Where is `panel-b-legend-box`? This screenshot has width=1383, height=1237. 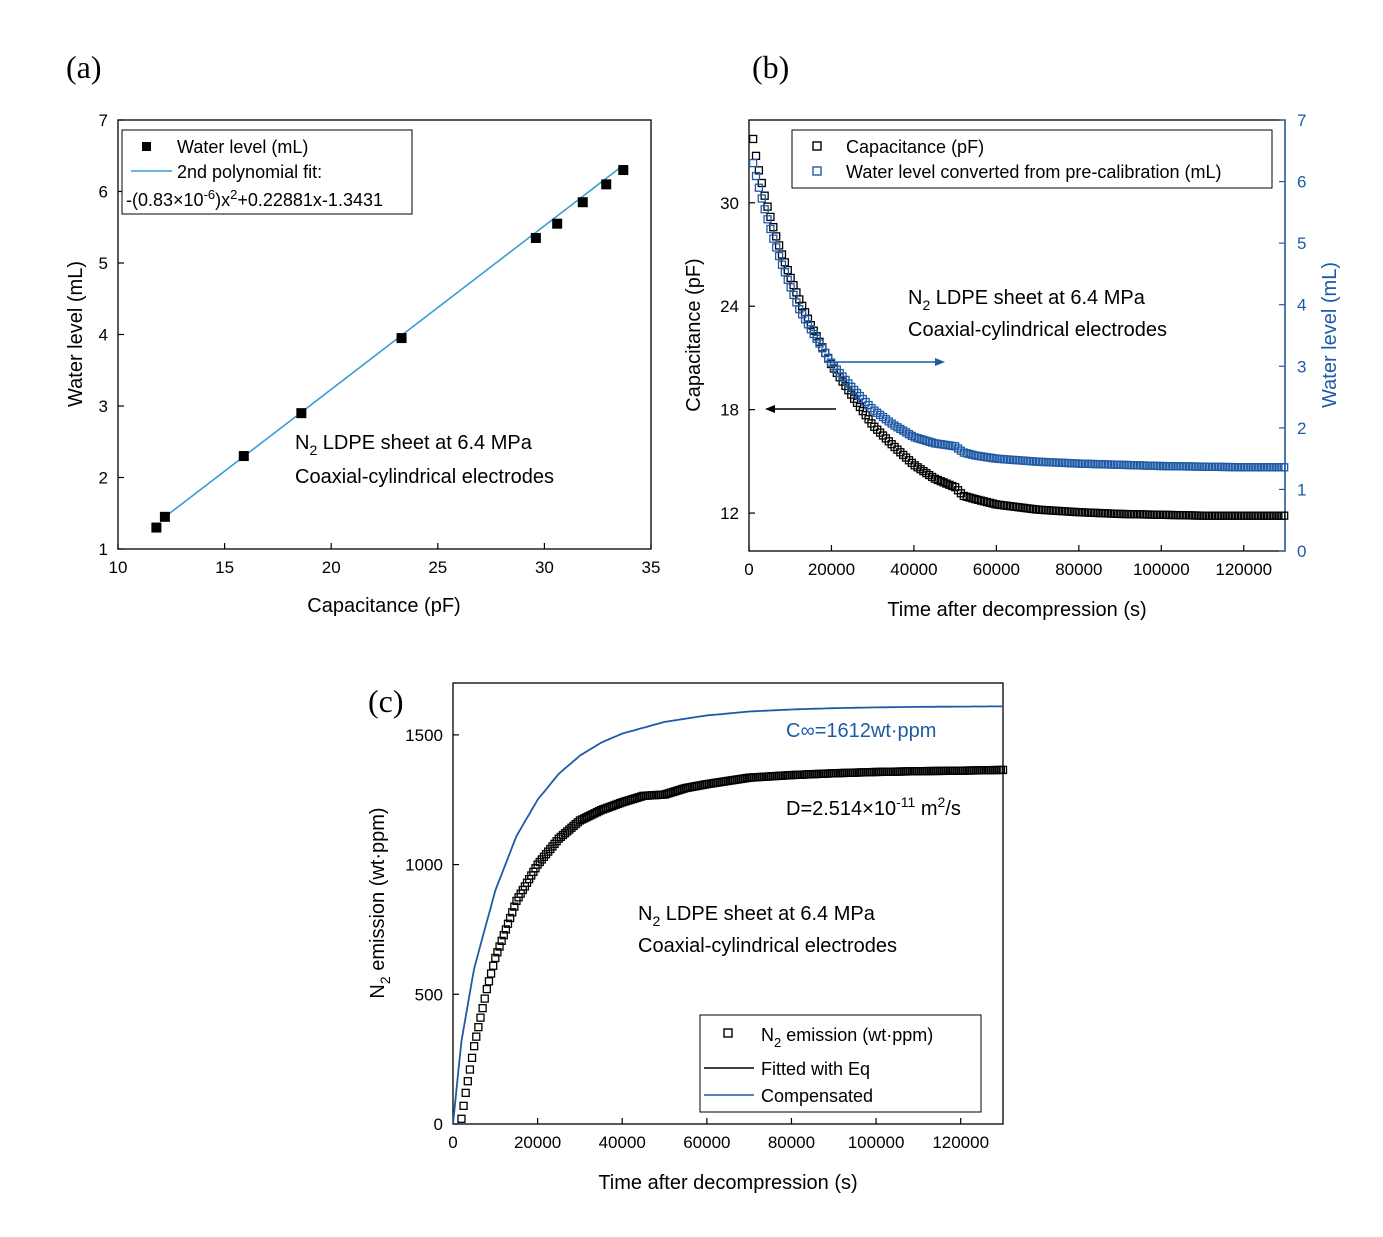 panel-b-legend-box is located at coordinates (1032, 159).